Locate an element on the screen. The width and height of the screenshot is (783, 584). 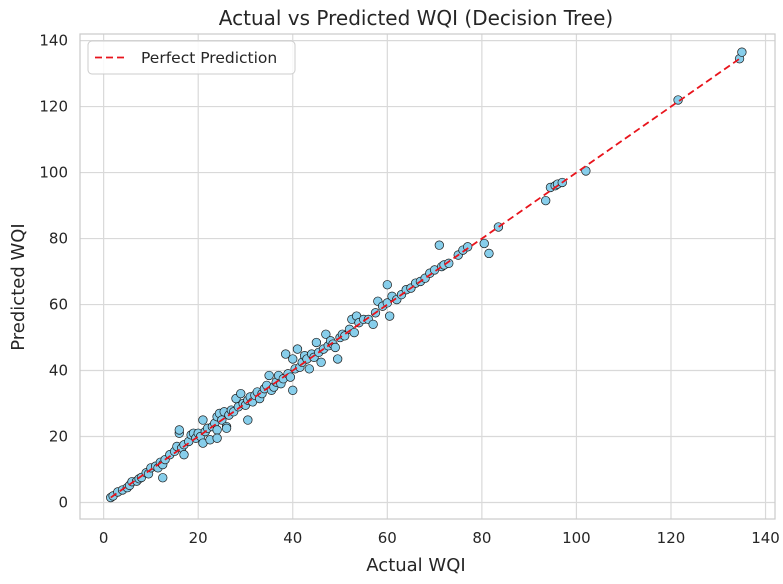
y-tick-label: 80 is located at coordinates (58, 239).